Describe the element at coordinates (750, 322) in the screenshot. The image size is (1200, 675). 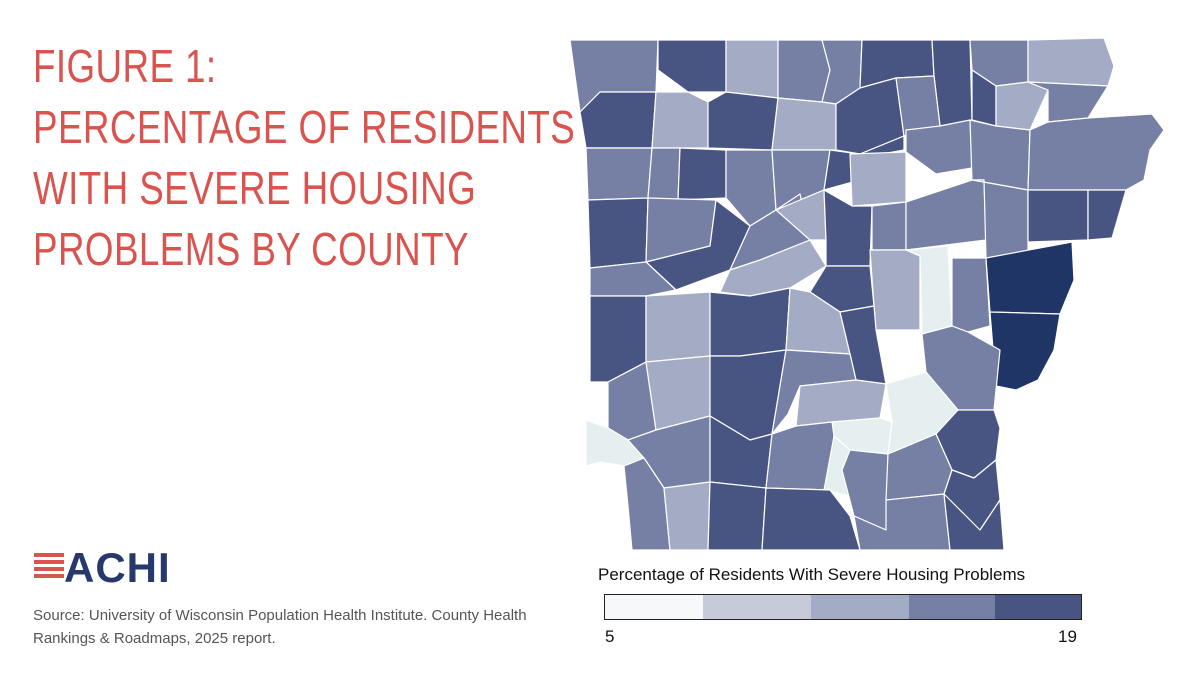
I see `county-garland` at that location.